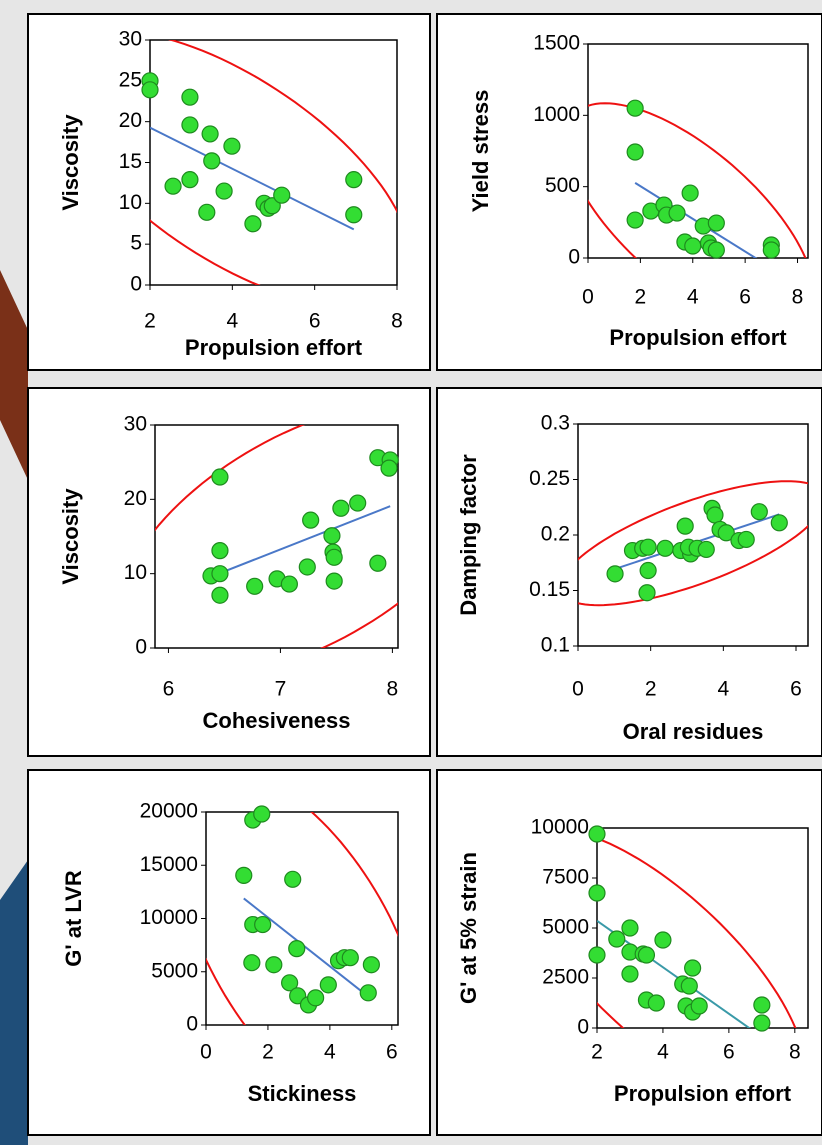  What do you see at coordinates (480, 151) in the screenshot?
I see `y-axis-label: Yield stress` at bounding box center [480, 151].